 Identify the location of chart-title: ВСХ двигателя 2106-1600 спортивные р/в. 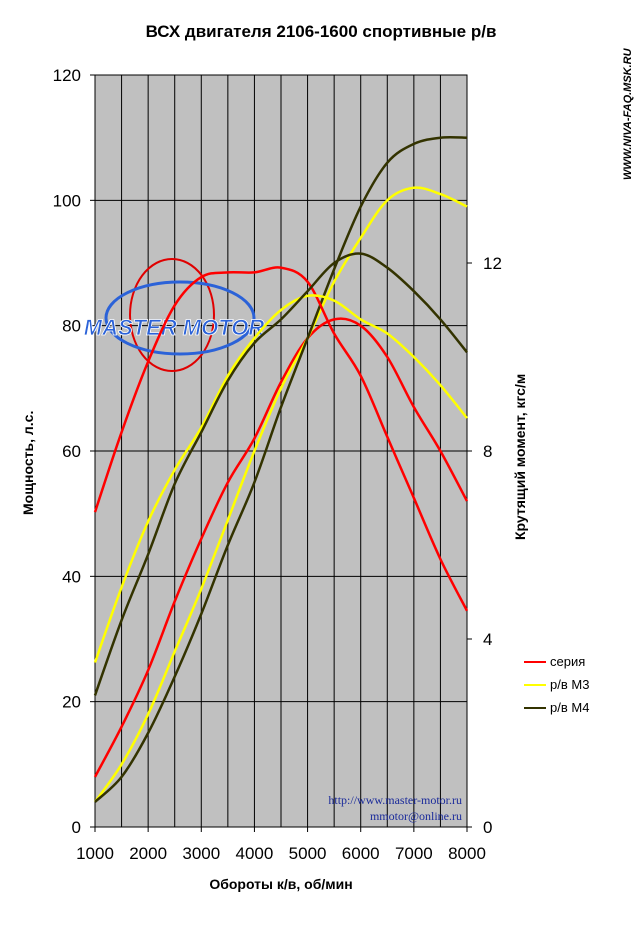
(321, 31).